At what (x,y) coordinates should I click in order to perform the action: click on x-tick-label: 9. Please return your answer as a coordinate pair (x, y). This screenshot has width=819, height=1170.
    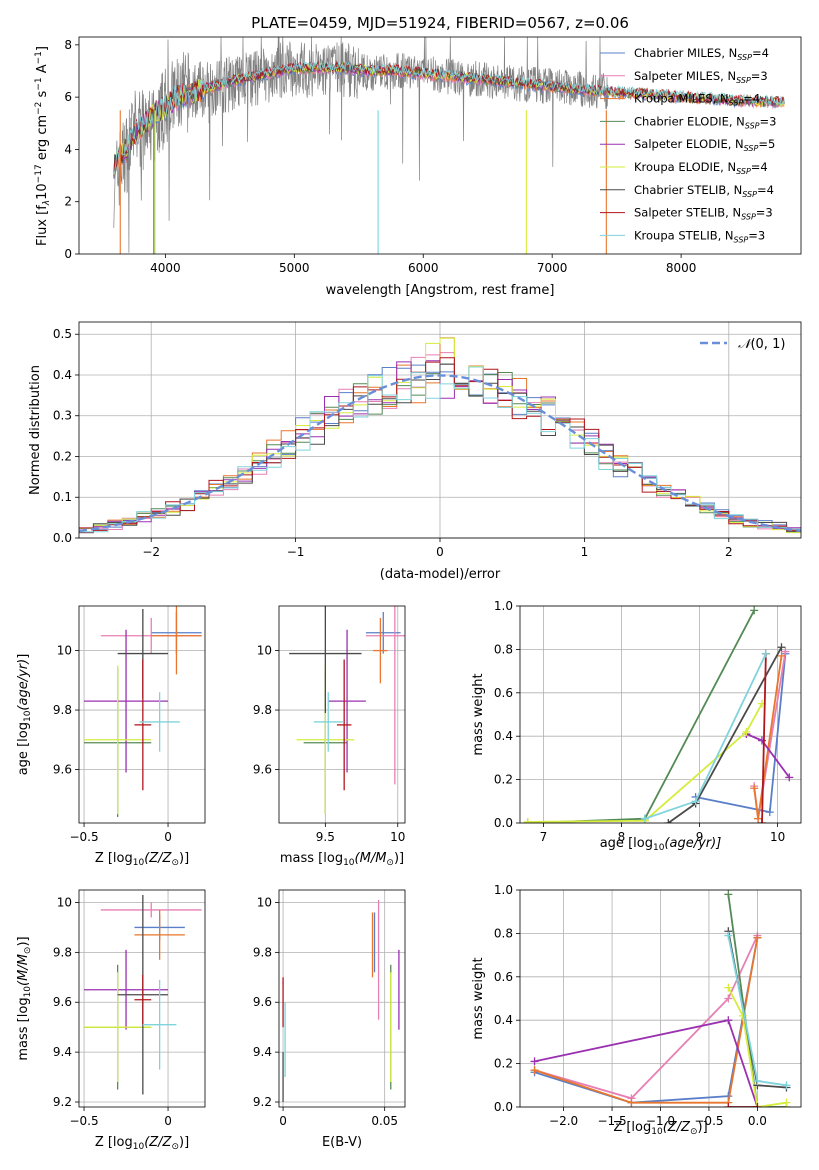
    Looking at the image, I should click on (700, 837).